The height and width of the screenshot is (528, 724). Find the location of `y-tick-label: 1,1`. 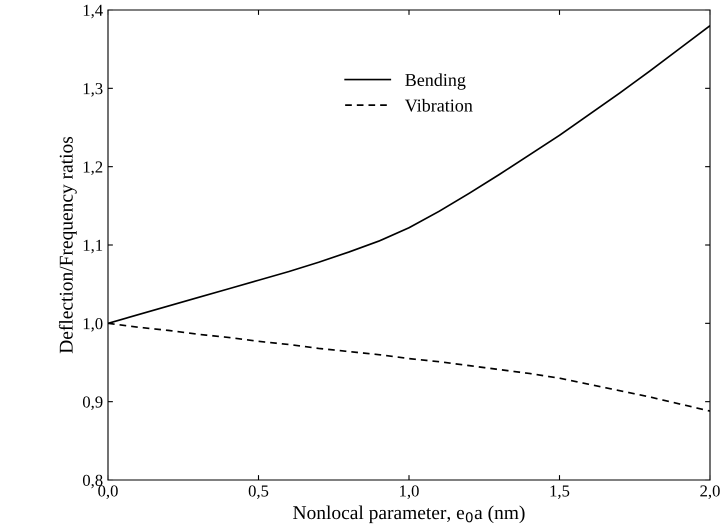

y-tick-label: 1,1 is located at coordinates (93, 247).